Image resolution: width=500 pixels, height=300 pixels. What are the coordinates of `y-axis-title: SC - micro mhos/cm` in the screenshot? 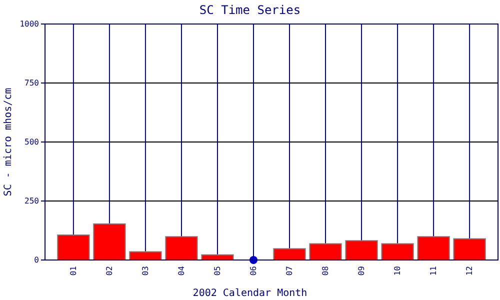 It's located at (8, 142).